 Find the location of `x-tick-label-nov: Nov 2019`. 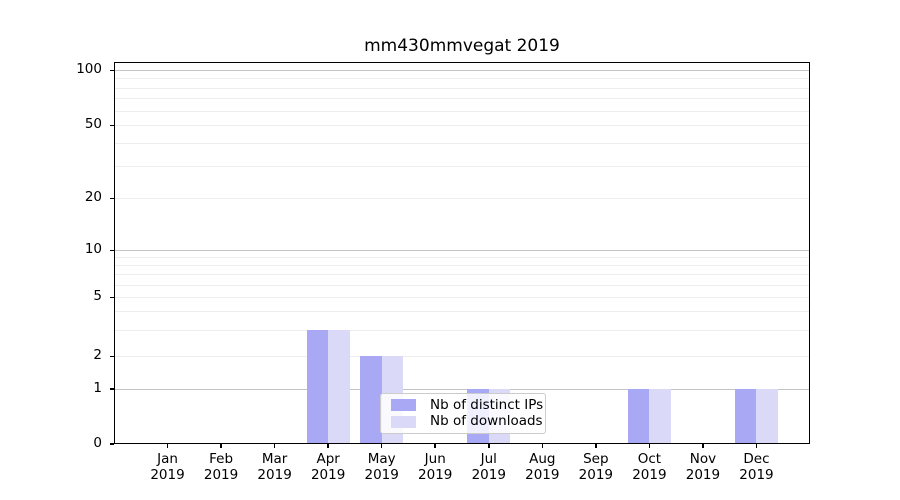

x-tick-label-nov: Nov 2019 is located at coordinates (703, 467).